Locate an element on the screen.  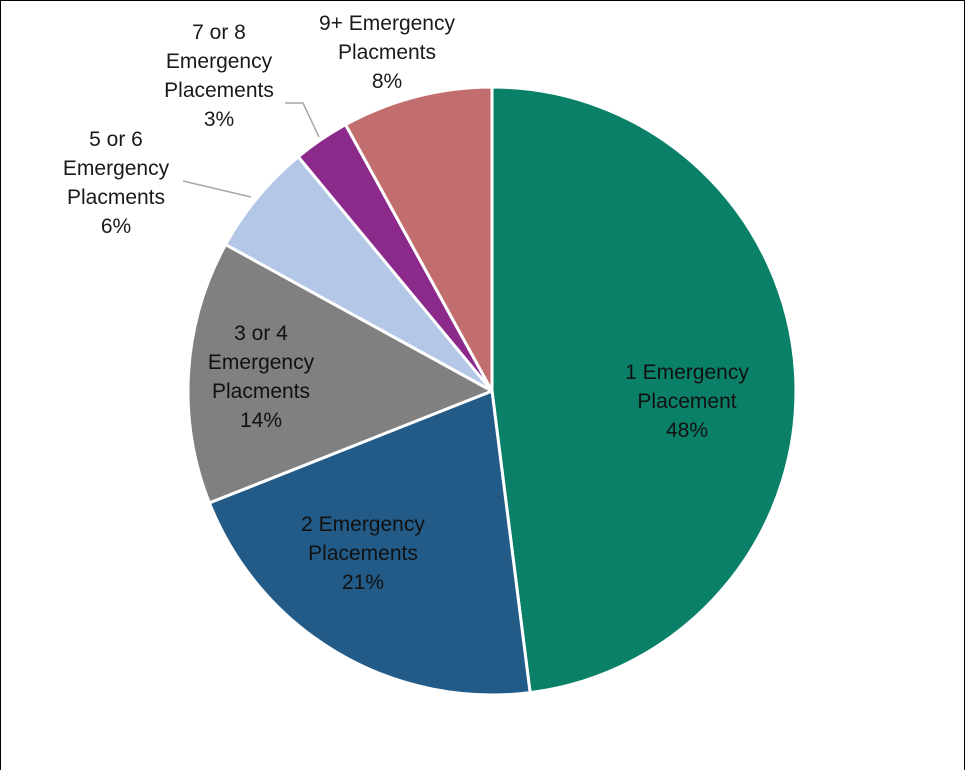
slice-label-6: 9+ Emergency Placments 8% is located at coordinates (387, 52).